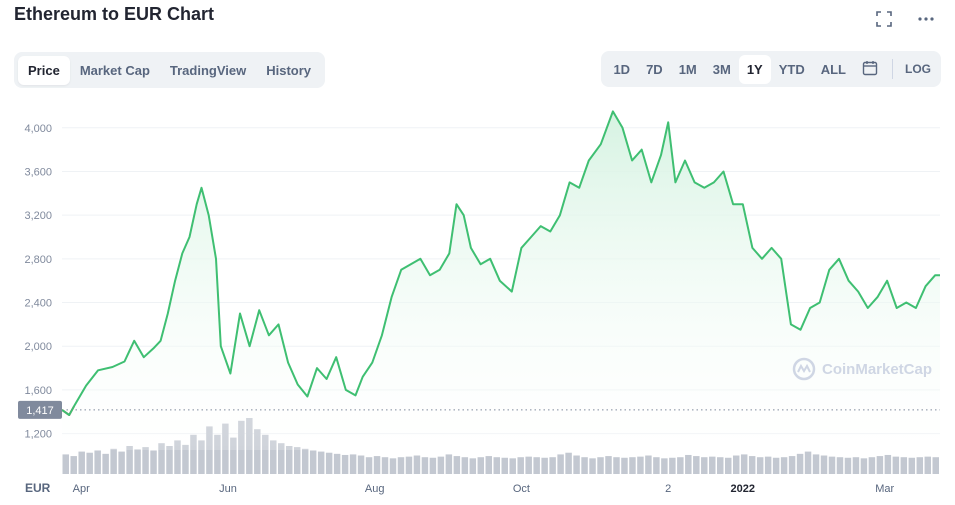  Describe the element at coordinates (884, 19) in the screenshot. I see `fullscreen-icon` at that location.